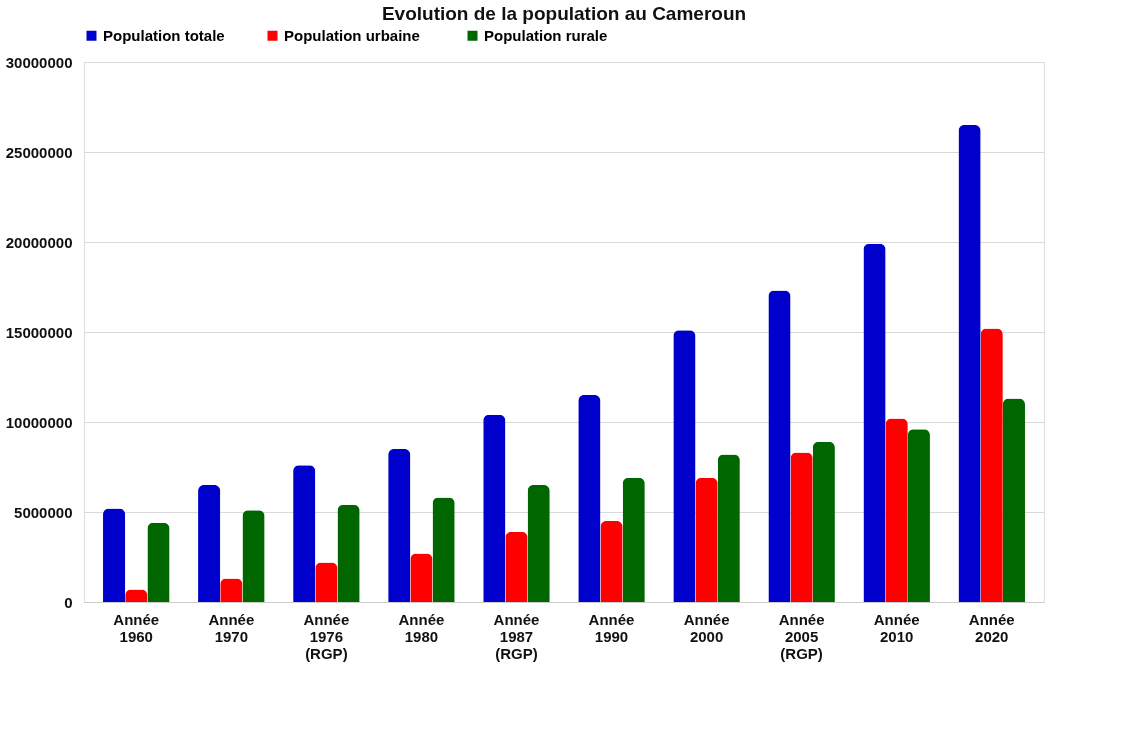 The width and height of the screenshot is (1135, 742). What do you see at coordinates (39, 332) in the screenshot?
I see `y-tick-label: 15000000` at bounding box center [39, 332].